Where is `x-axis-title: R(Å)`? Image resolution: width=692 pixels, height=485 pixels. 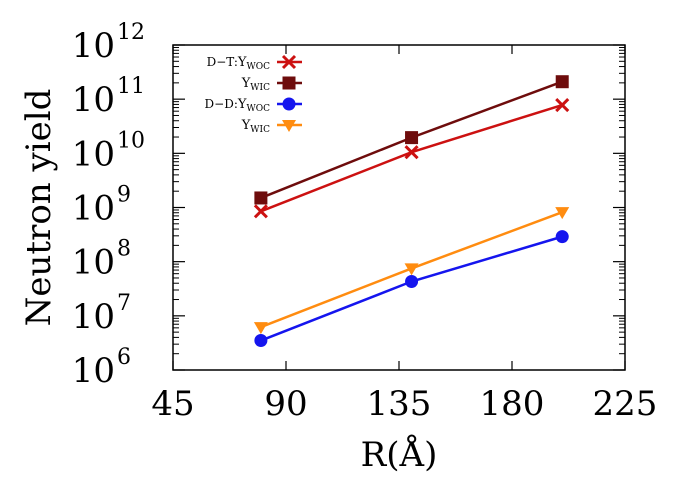 x-axis-title: R(Å) is located at coordinates (399, 454).